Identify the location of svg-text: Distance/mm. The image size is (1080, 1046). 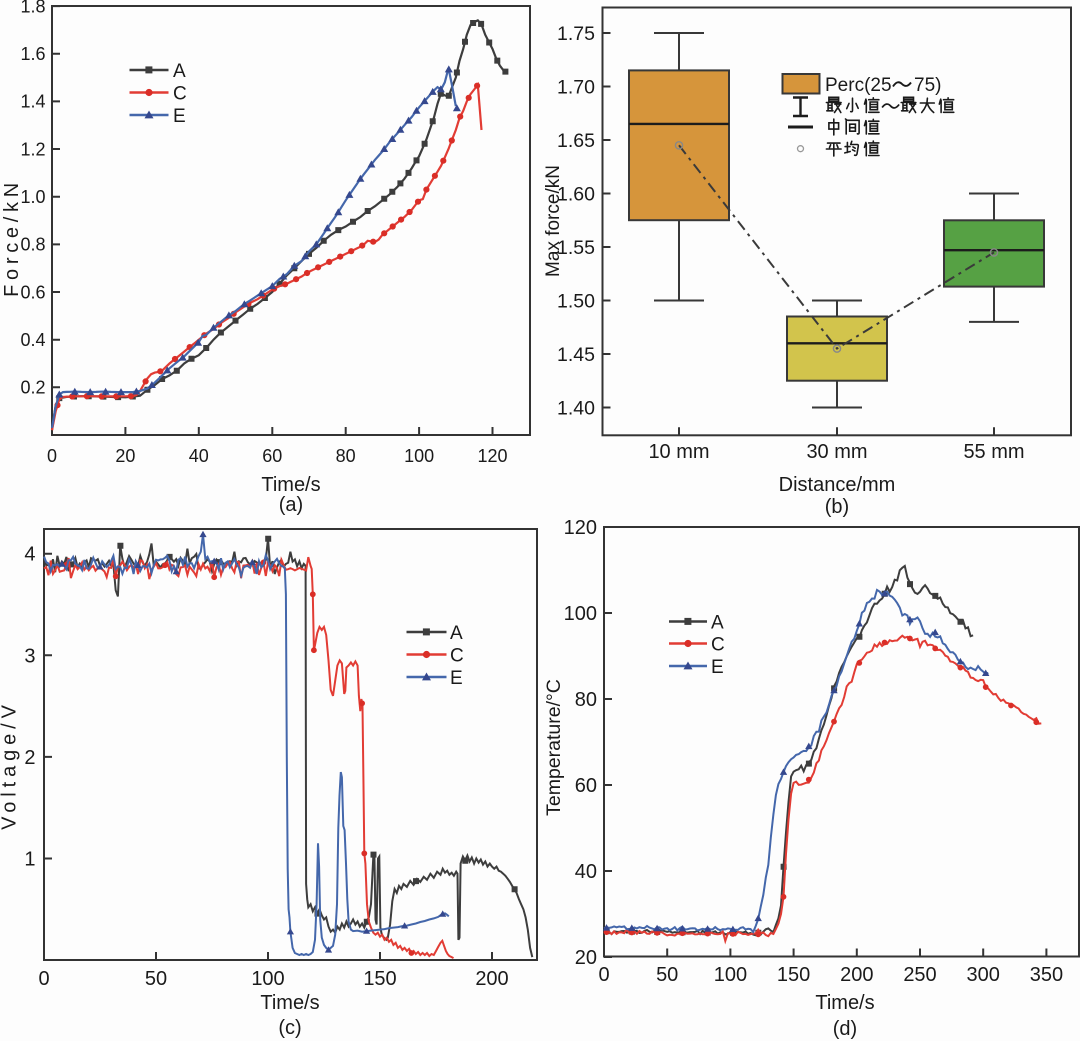
(837, 485).